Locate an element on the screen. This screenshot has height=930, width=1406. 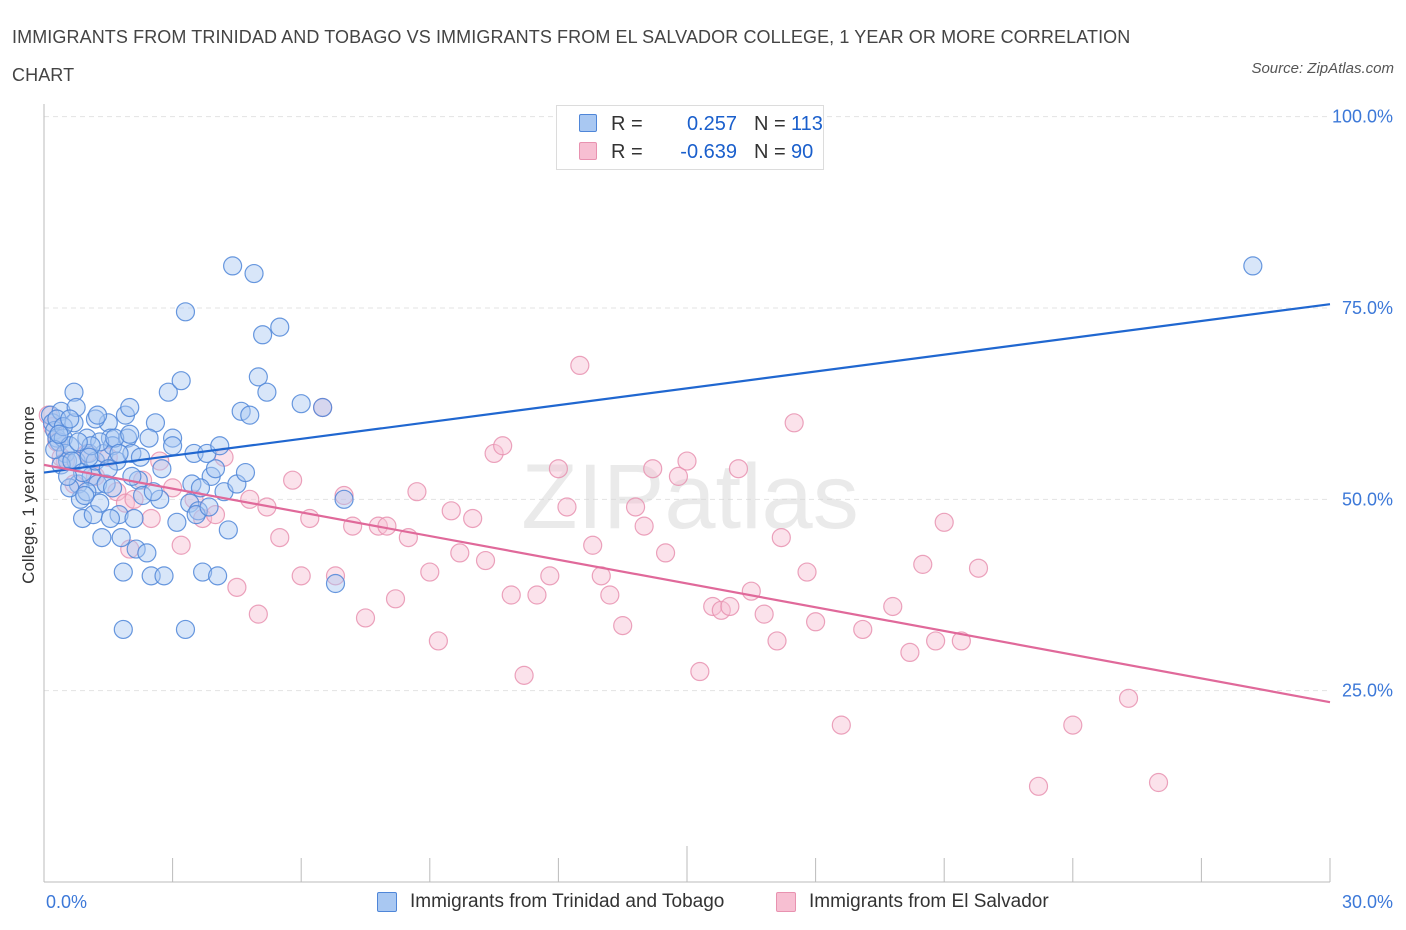
bottom-legend-label-series2: Immigrants from El Salvador is located at coordinates (929, 901).